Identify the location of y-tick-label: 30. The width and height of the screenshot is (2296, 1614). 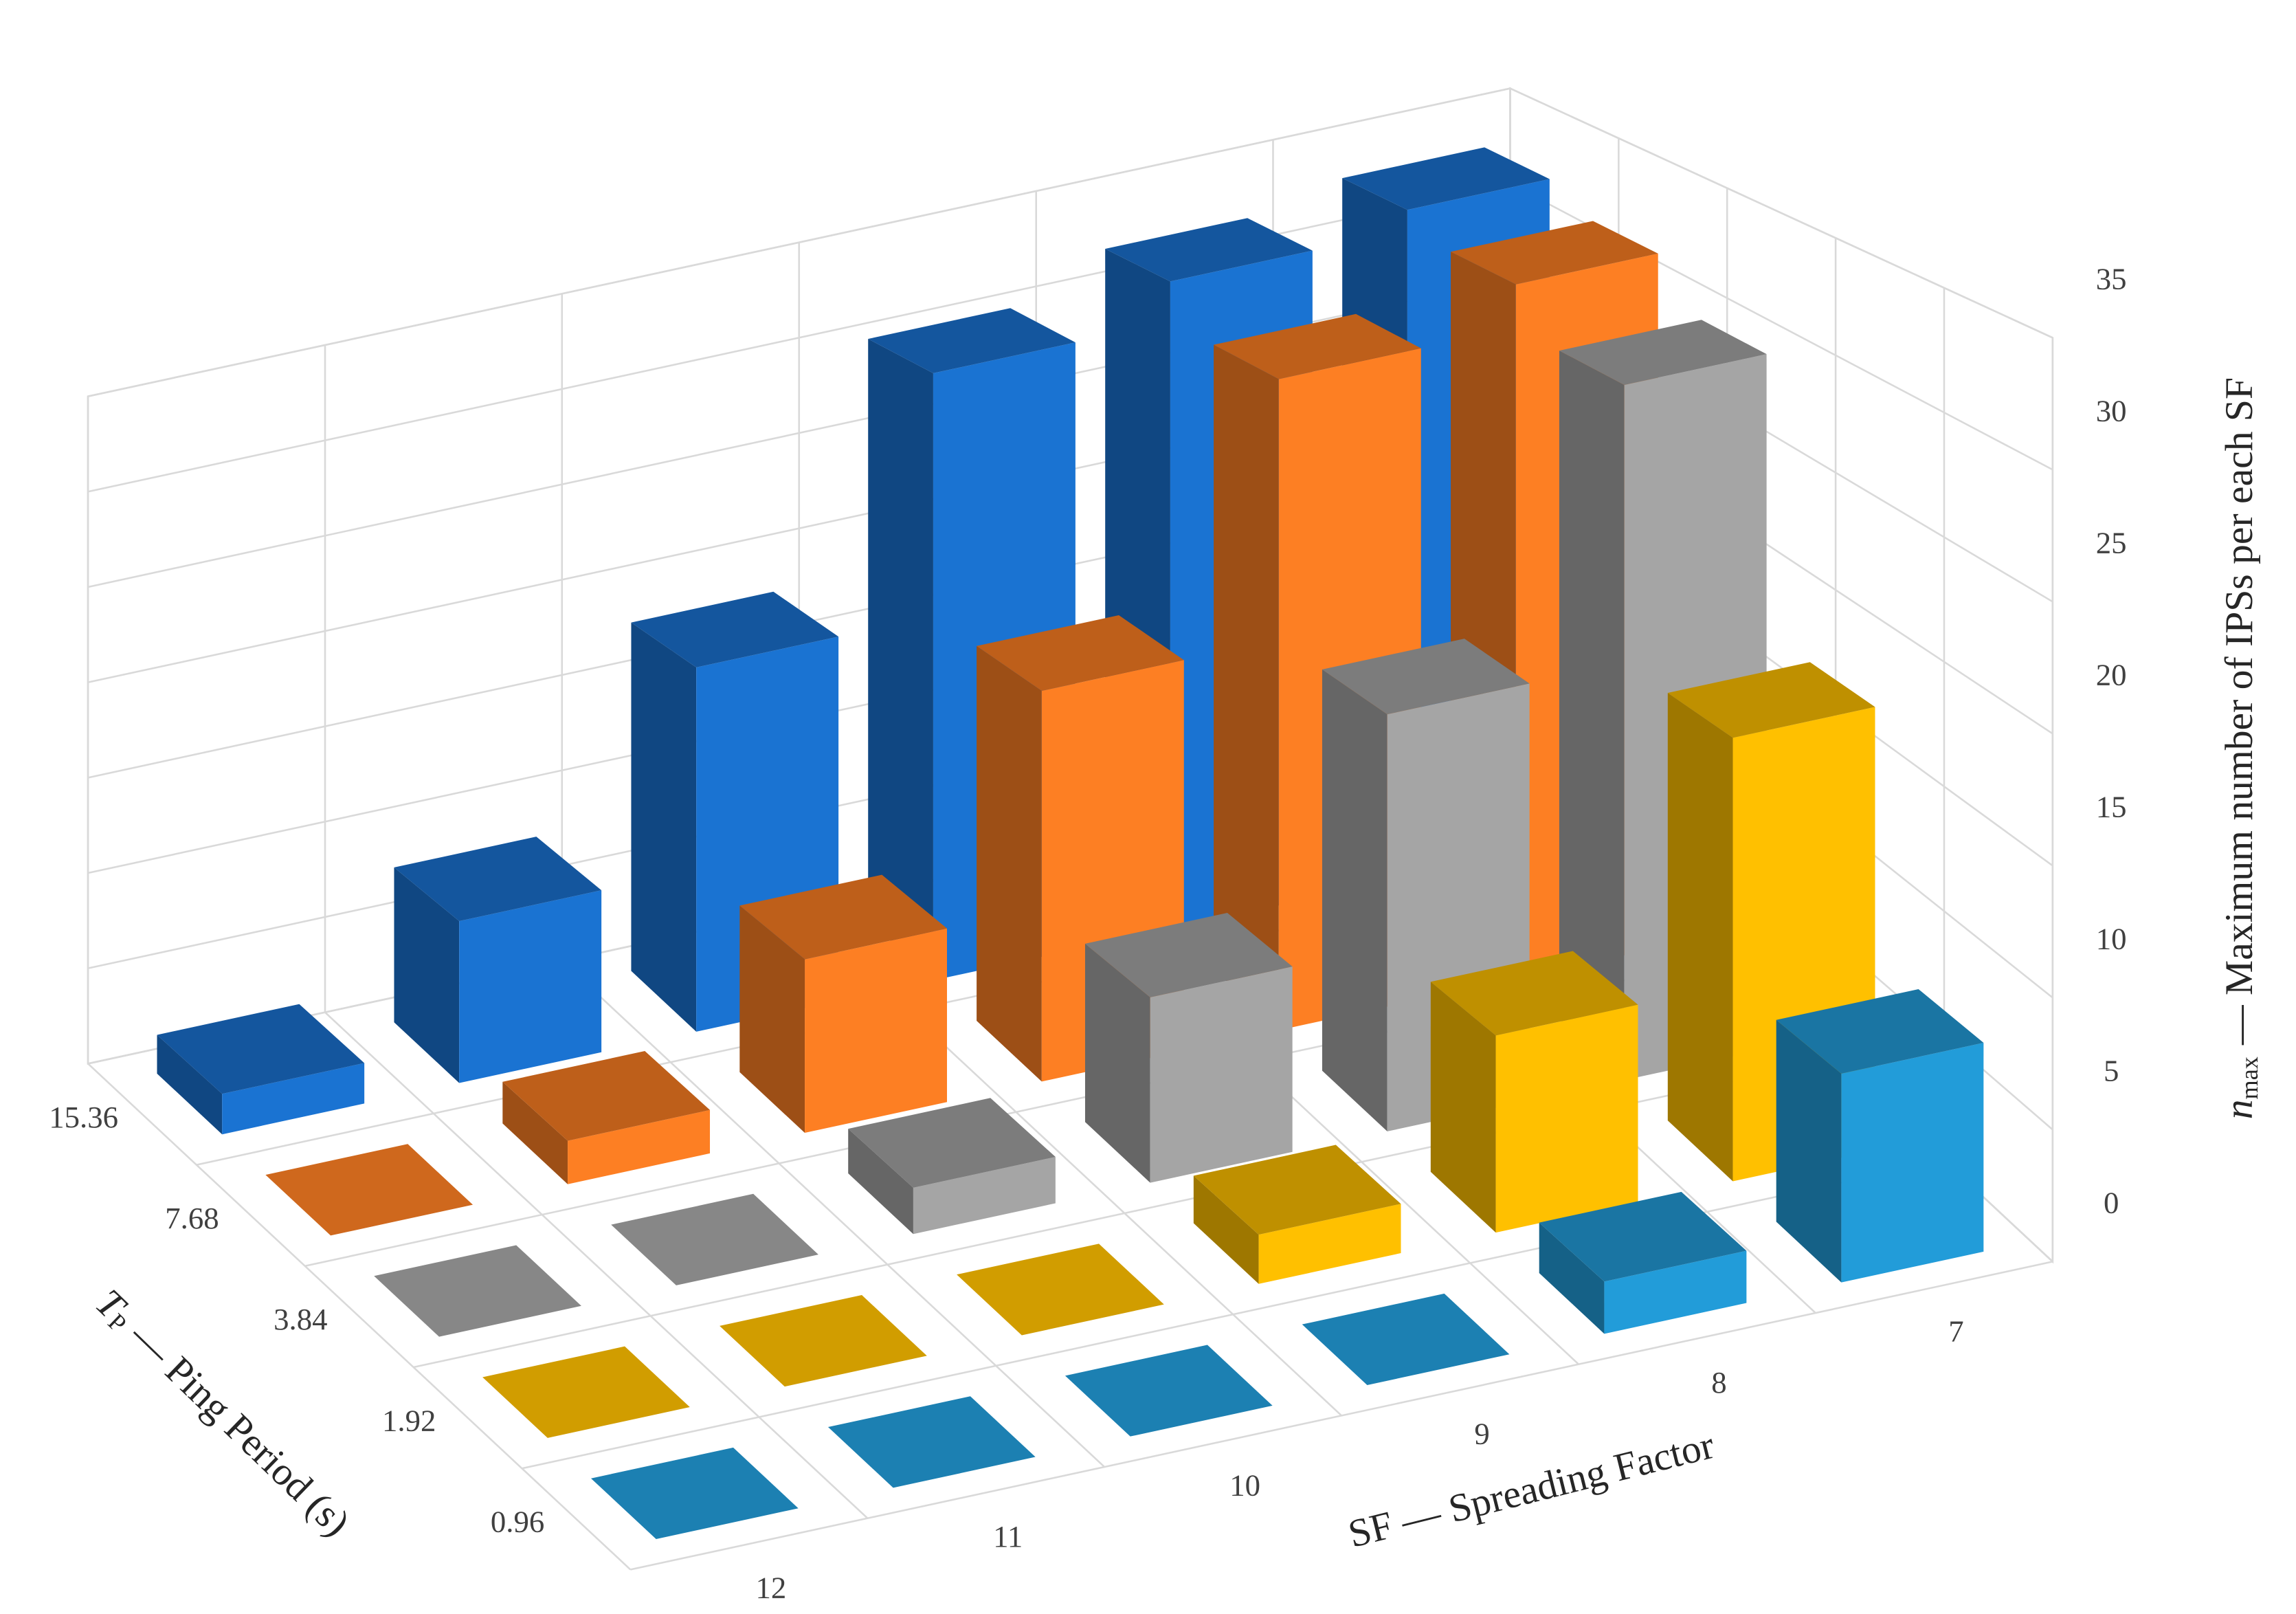
(2111, 411).